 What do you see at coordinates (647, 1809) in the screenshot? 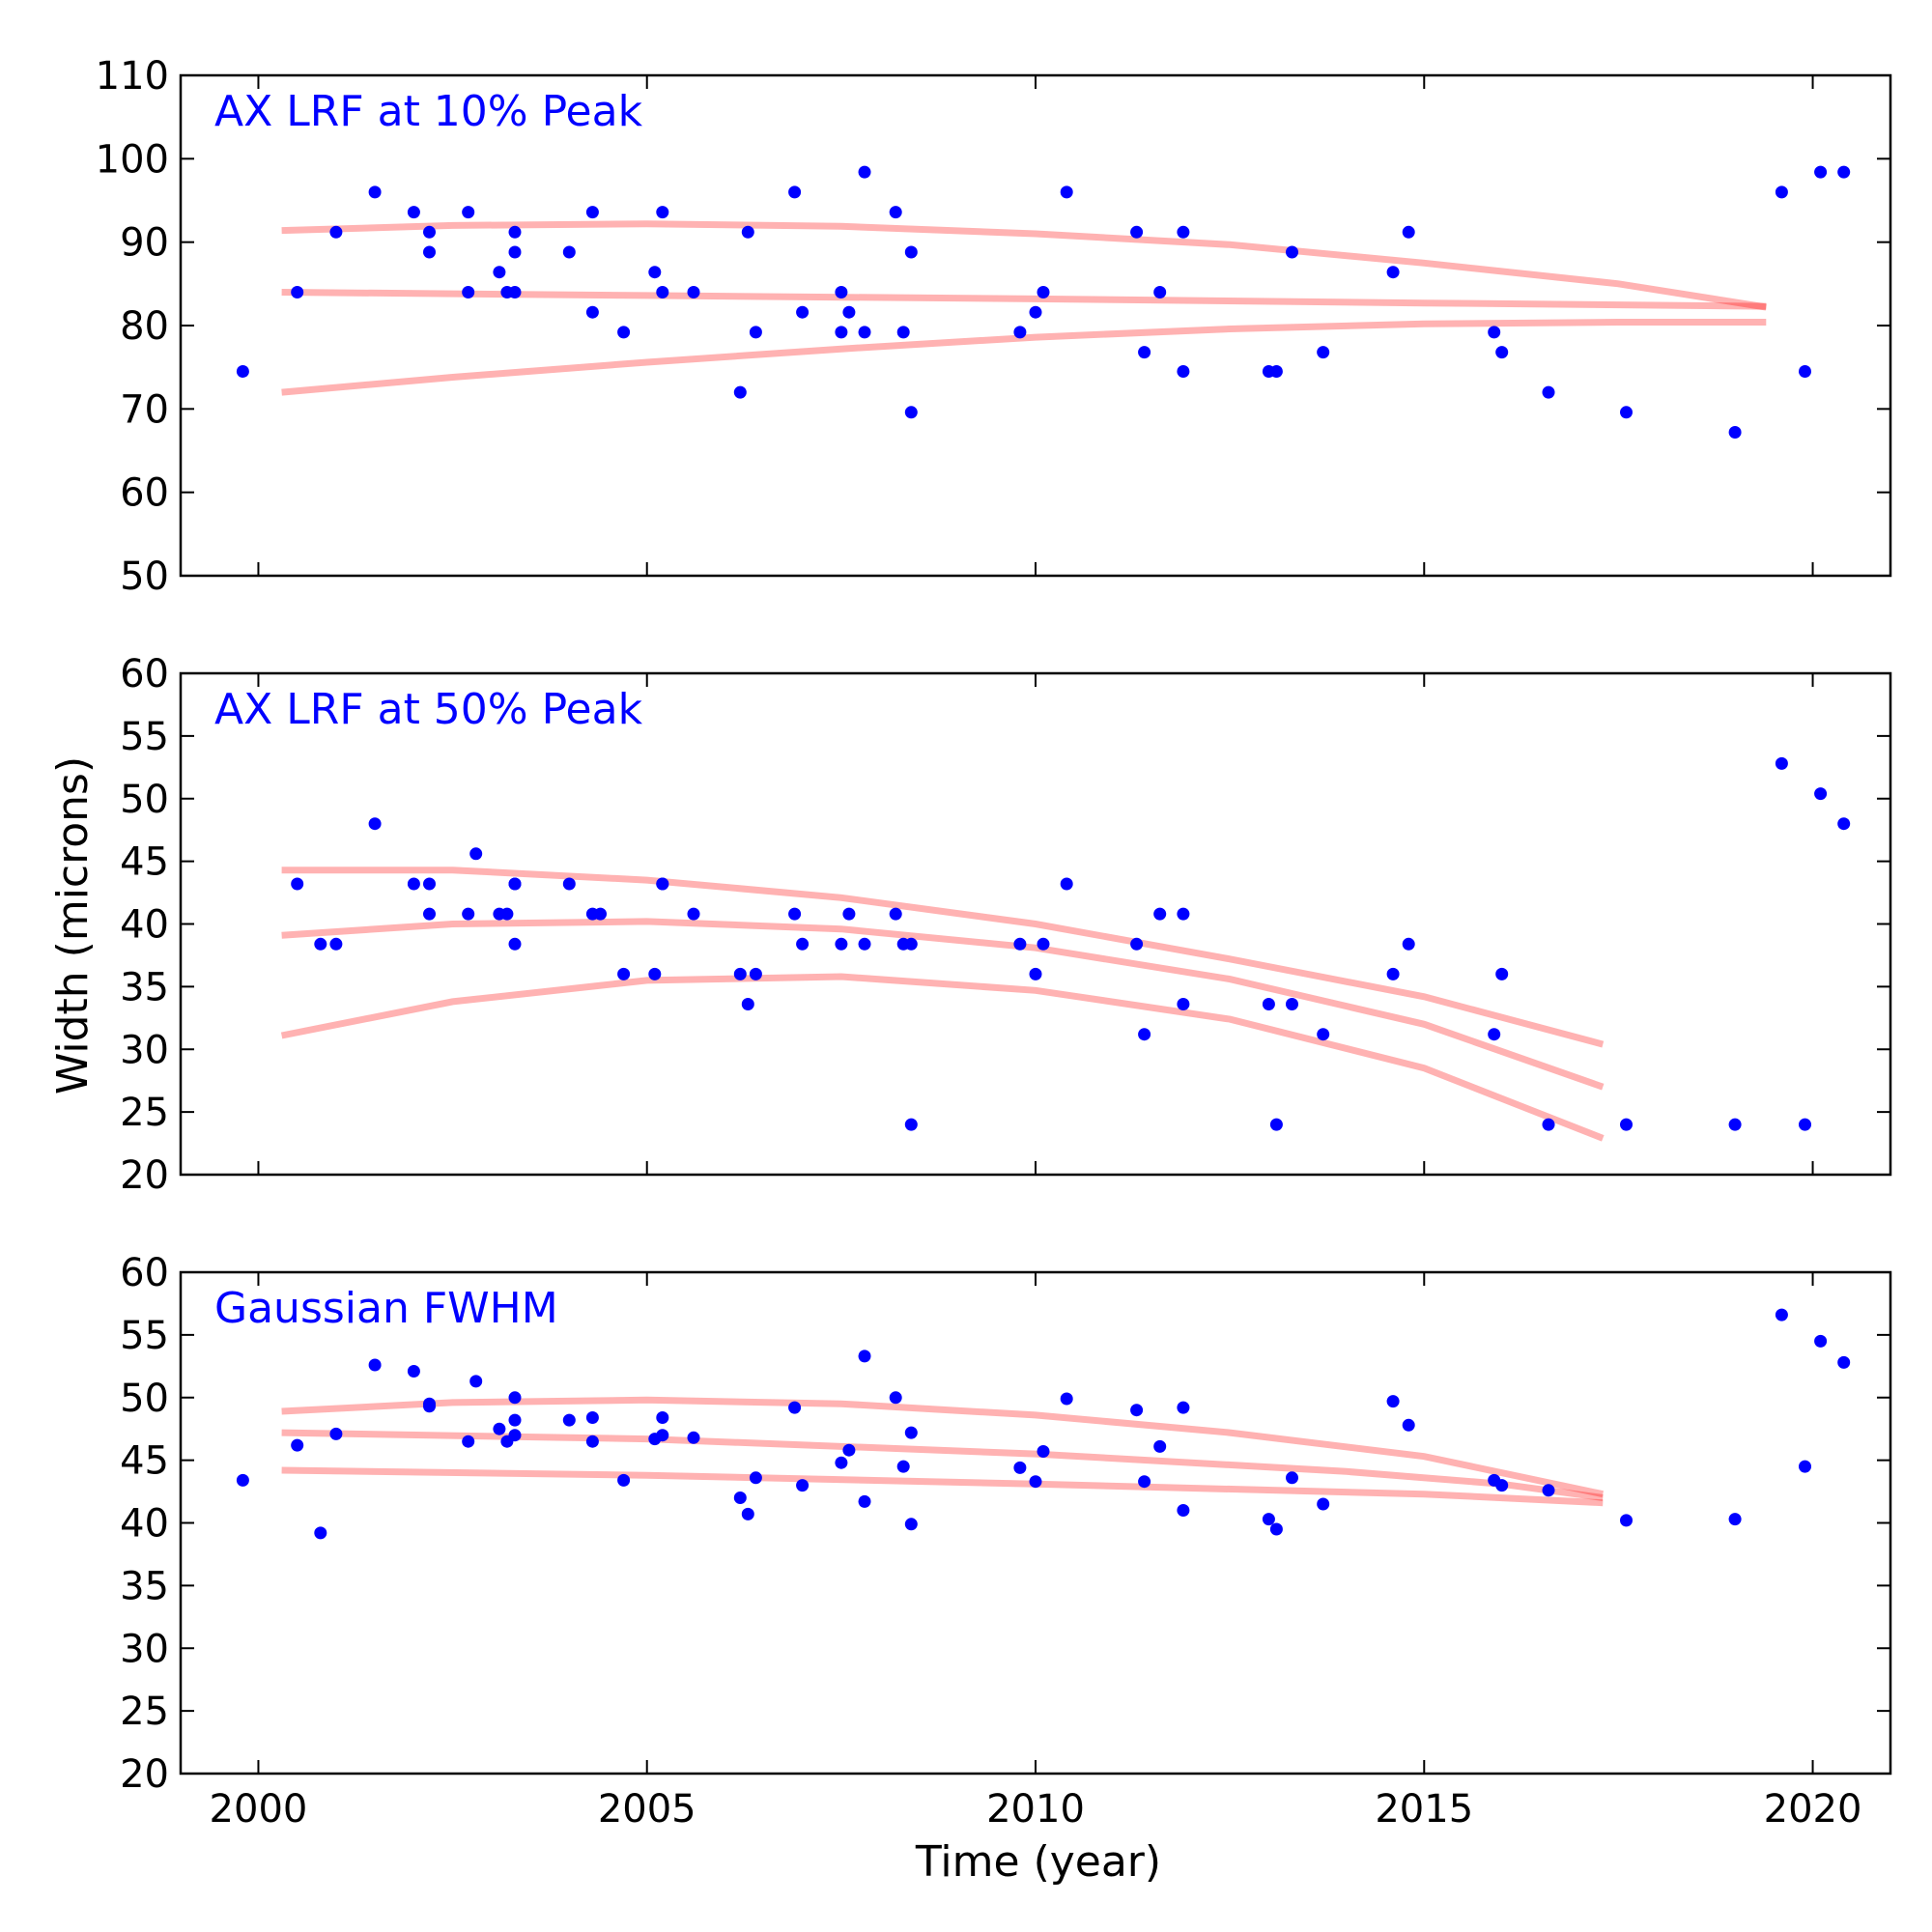
I see `x-tick-label: 2005` at bounding box center [647, 1809].